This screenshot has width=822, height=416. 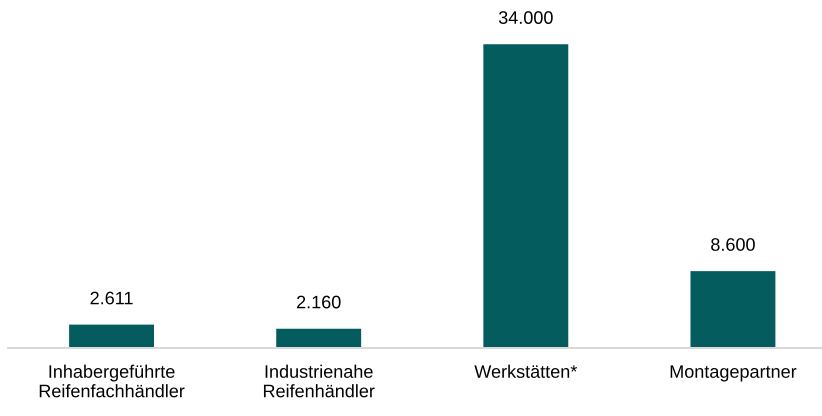 I want to click on x-tick-label: Inhabergeführte Reifenfachhändler, so click(x=112, y=381).